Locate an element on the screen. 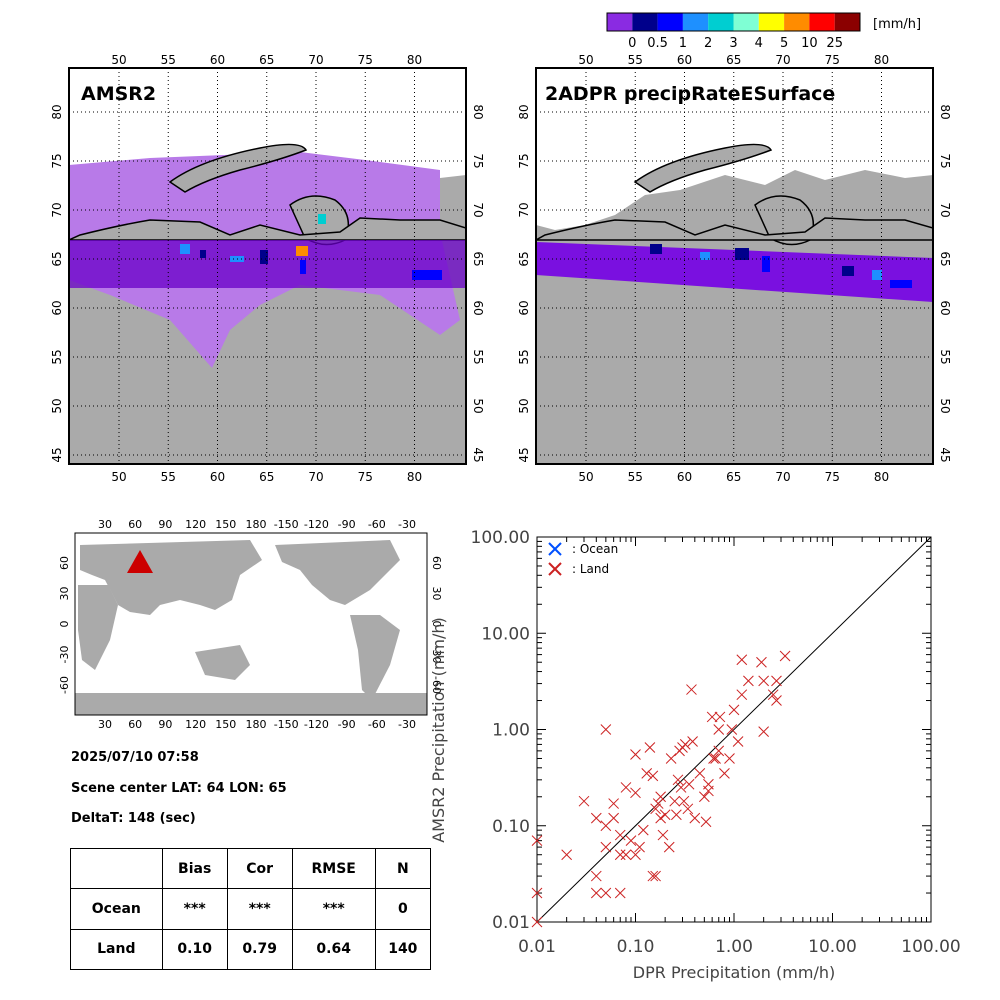  cell-n: 140 is located at coordinates (403, 949).